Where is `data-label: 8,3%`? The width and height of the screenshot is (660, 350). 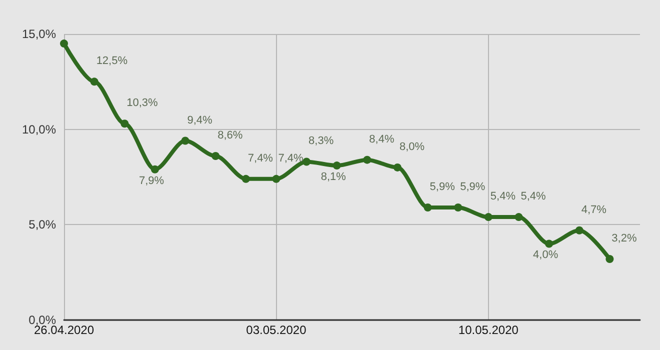
data-label: 8,3% is located at coordinates (321, 141).